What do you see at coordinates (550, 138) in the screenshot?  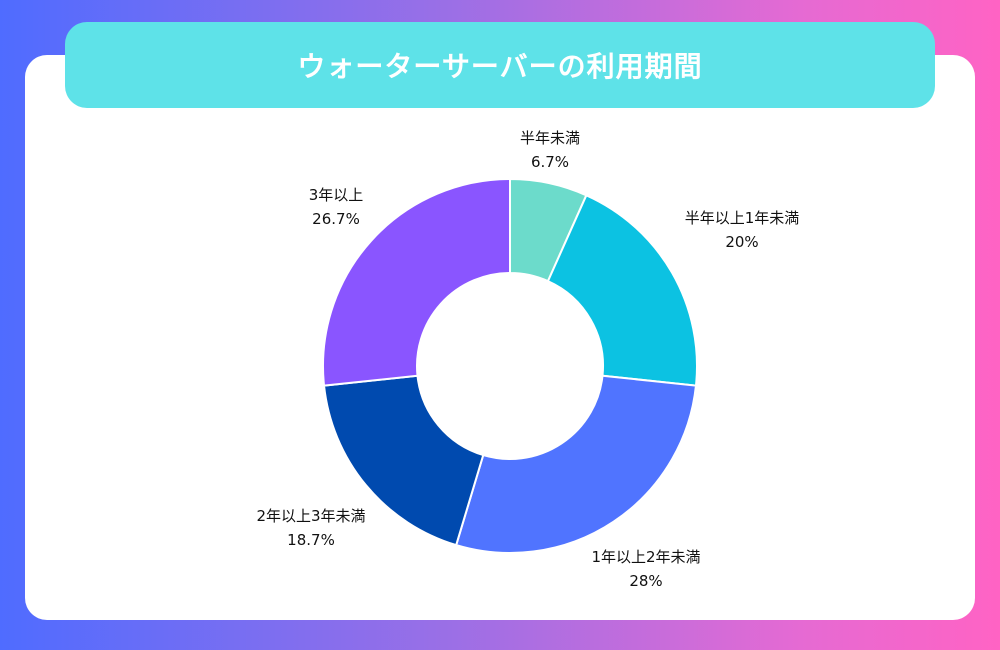 I see `slice-label-1: 半年未満` at bounding box center [550, 138].